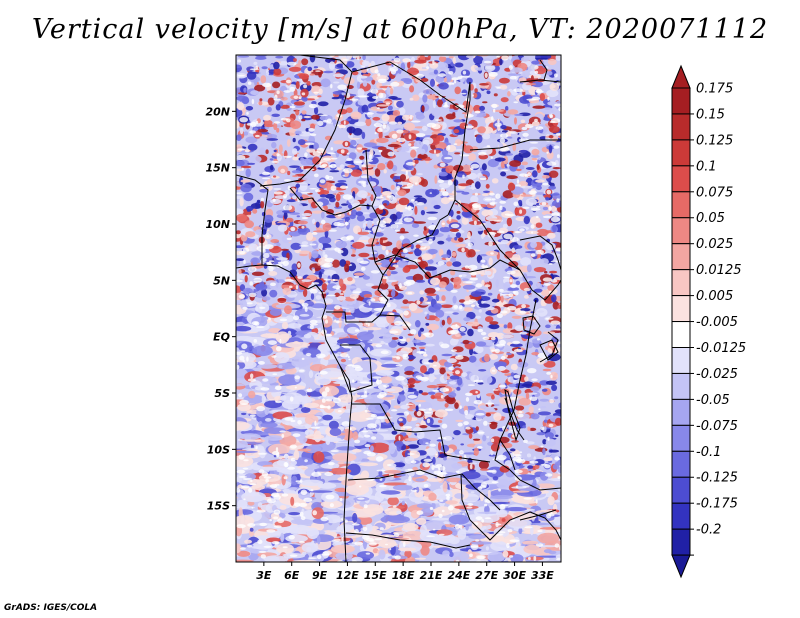 This screenshot has height=618, width=800. Describe the element at coordinates (710, 114) in the screenshot. I see `colorbar-label: 0.15` at that location.